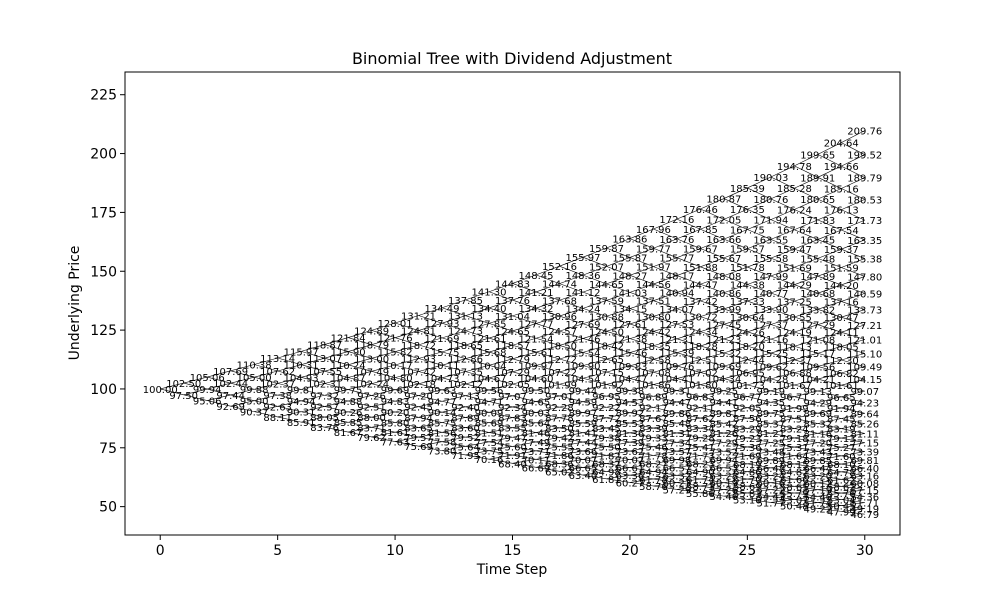 The height and width of the screenshot is (604, 1000). What do you see at coordinates (794, 439) in the screenshot?
I see `node-label: 79.18` at bounding box center [794, 439].